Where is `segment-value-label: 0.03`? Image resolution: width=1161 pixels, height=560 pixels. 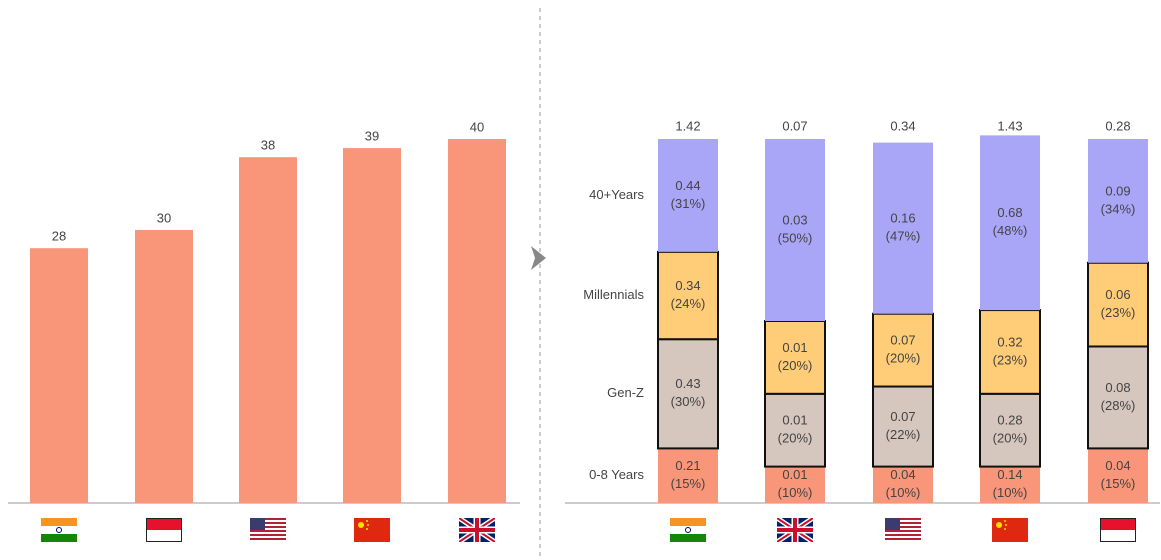
segment-value-label: 0.03 is located at coordinates (794, 219).